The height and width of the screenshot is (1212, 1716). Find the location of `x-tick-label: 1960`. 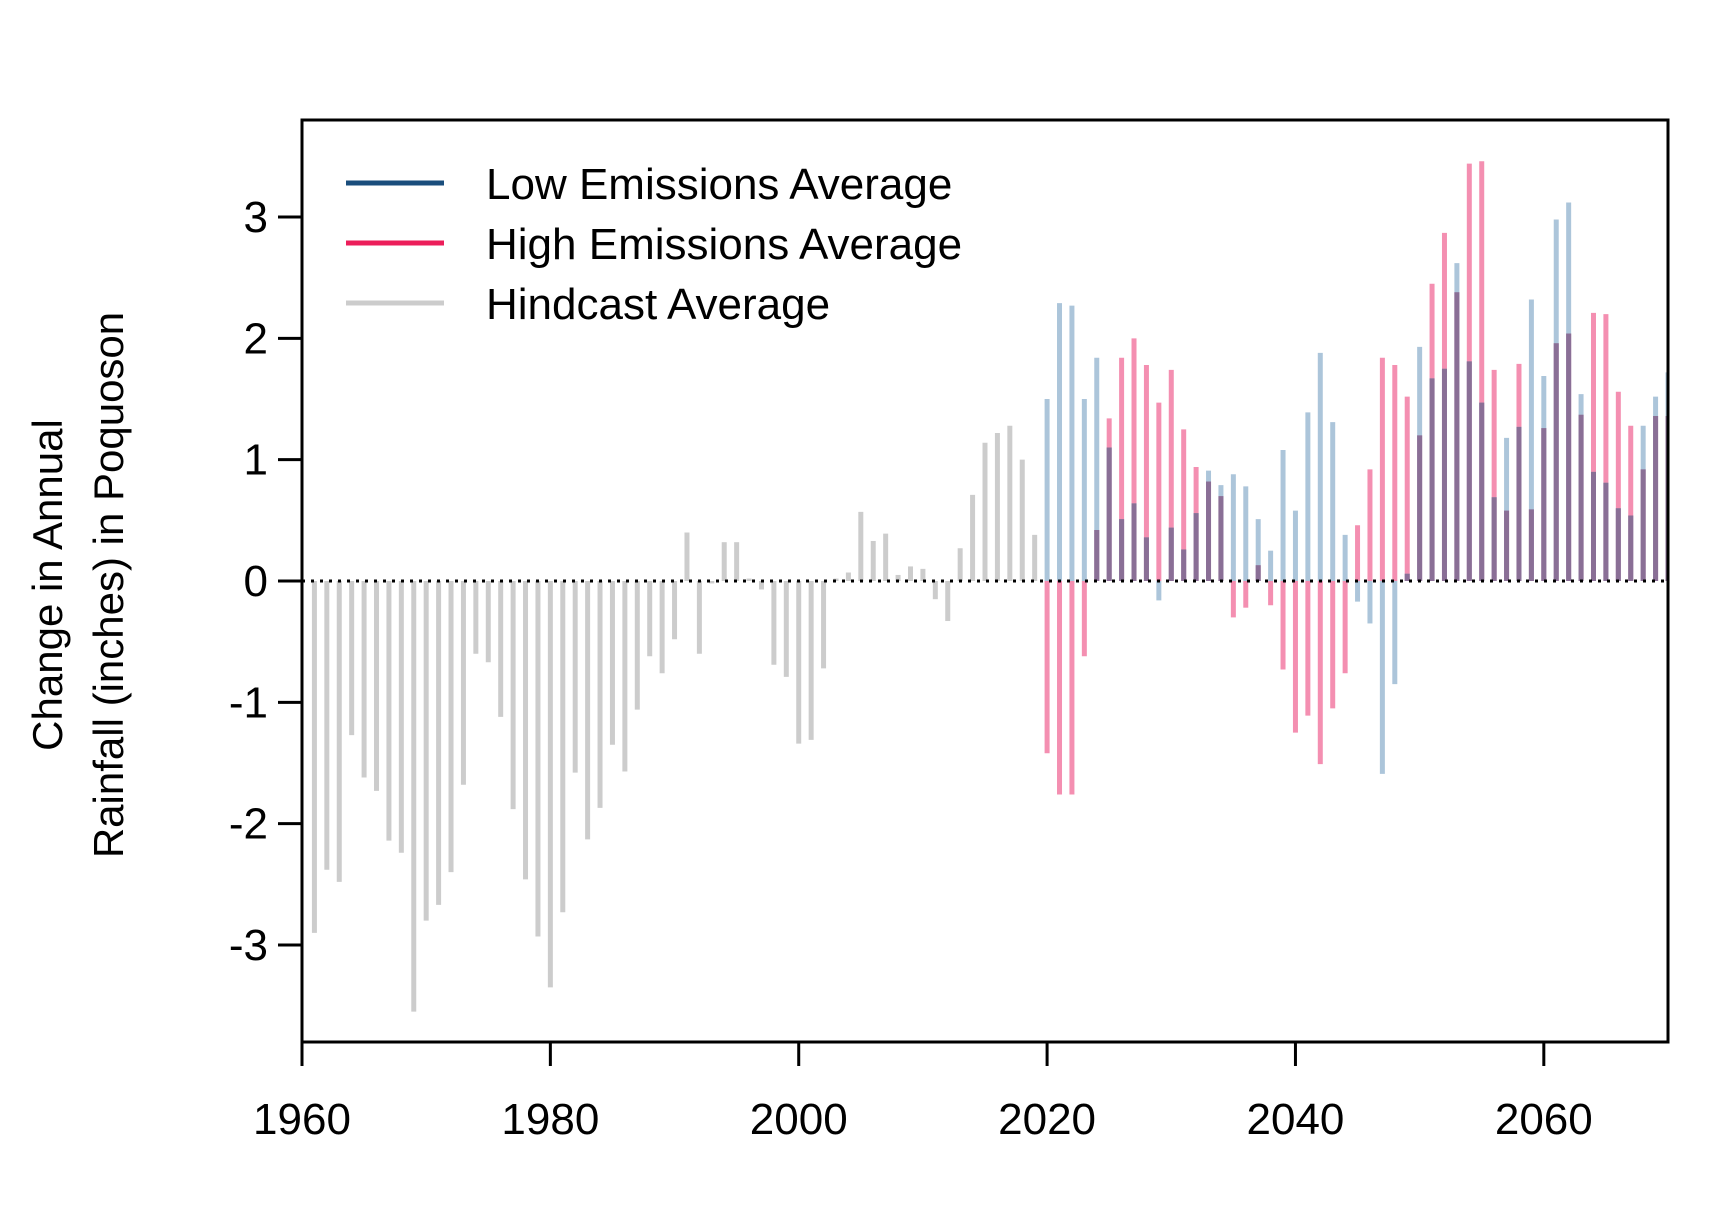

x-tick-label: 1960 is located at coordinates (302, 1119).